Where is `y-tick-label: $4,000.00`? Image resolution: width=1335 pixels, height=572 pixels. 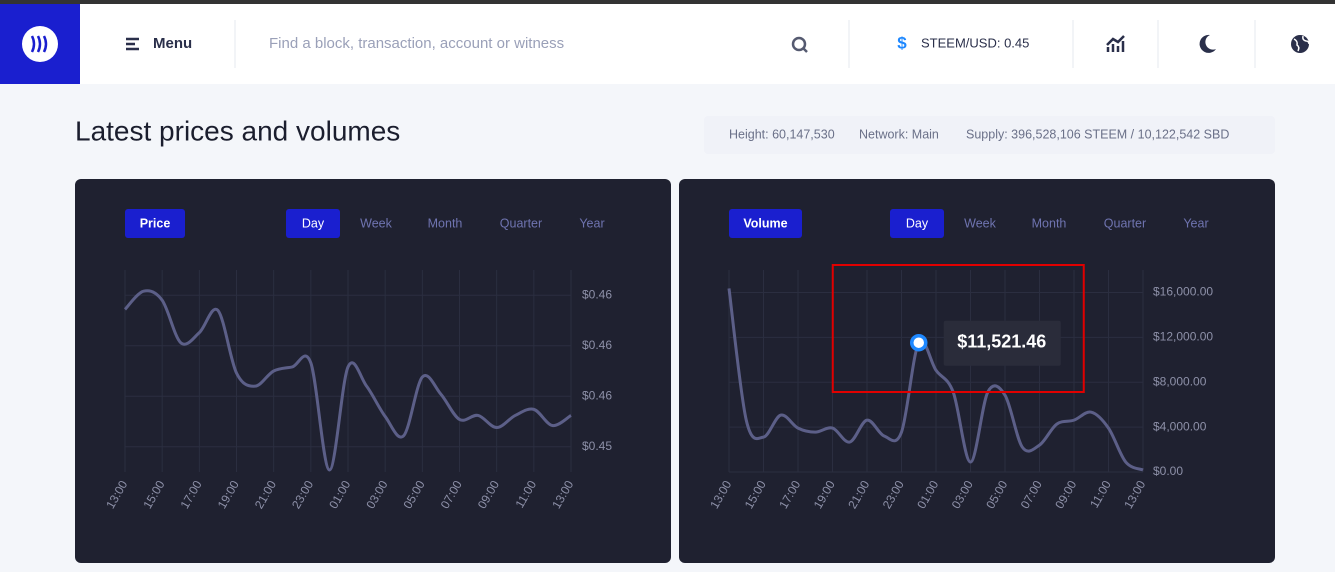
y-tick-label: $4,000.00 is located at coordinates (1180, 426).